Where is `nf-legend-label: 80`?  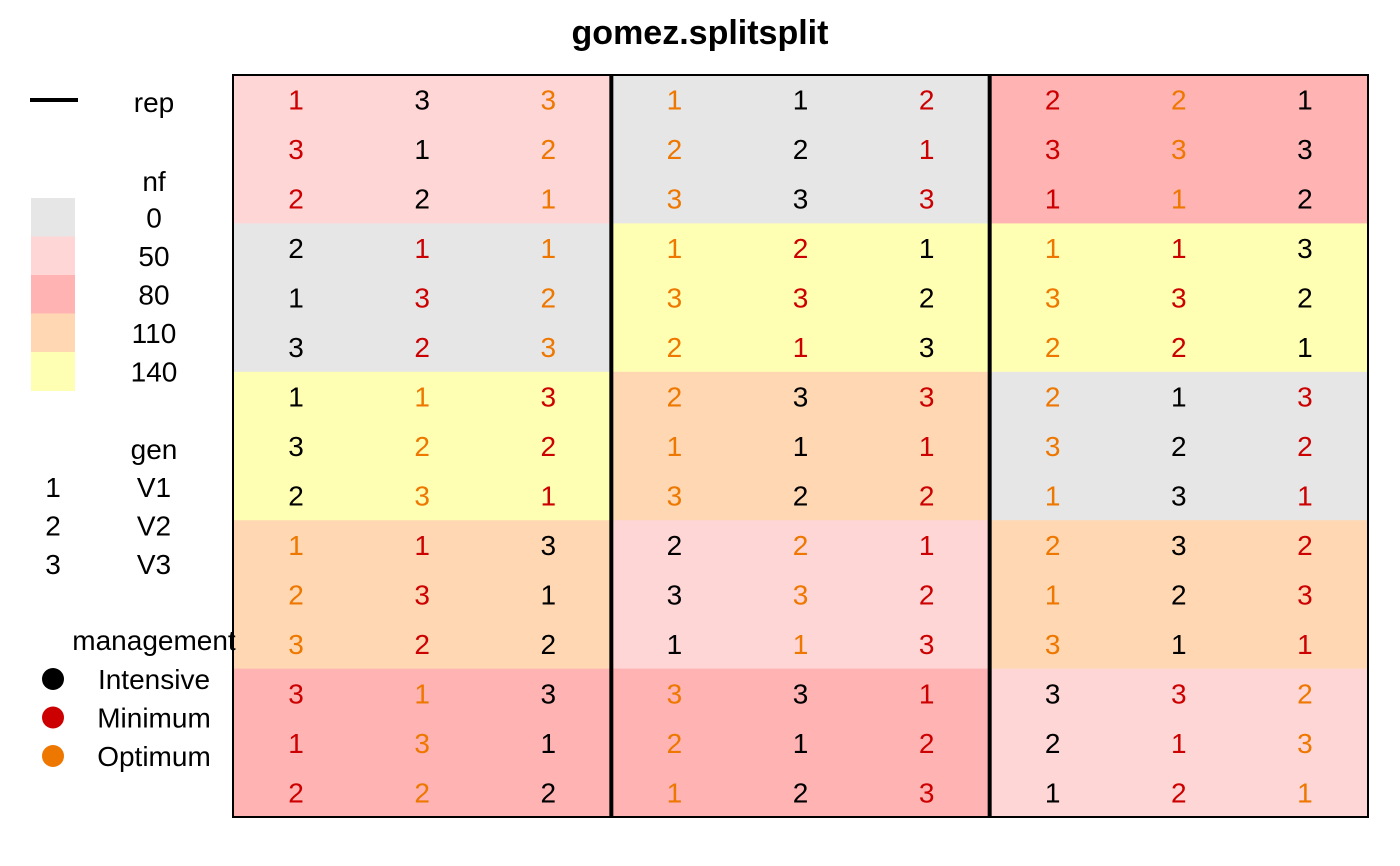 nf-legend-label: 80 is located at coordinates (153, 294).